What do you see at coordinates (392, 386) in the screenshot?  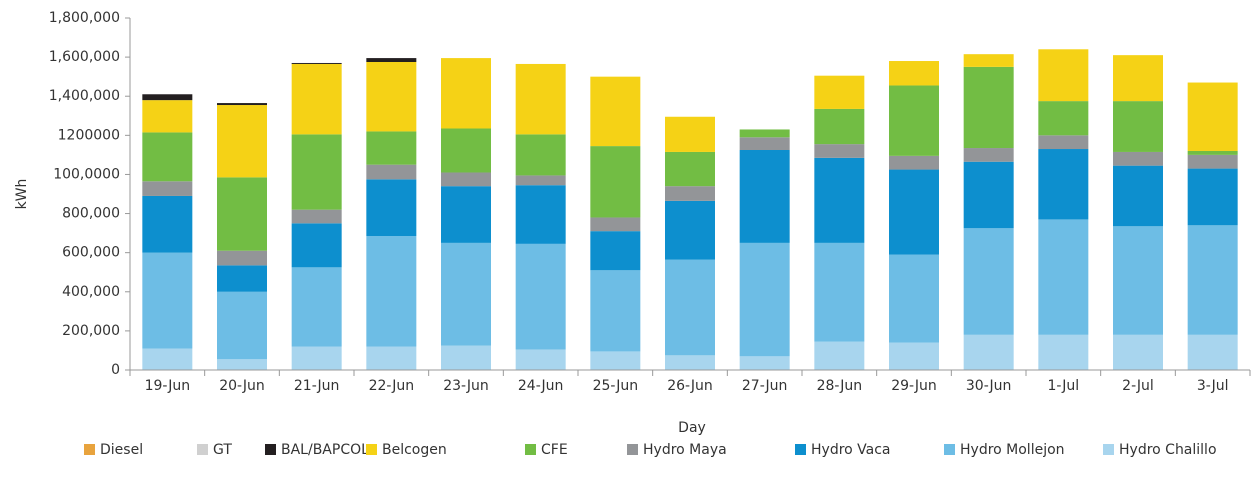 I see `x-tick-label: 22-Jun` at bounding box center [392, 386].